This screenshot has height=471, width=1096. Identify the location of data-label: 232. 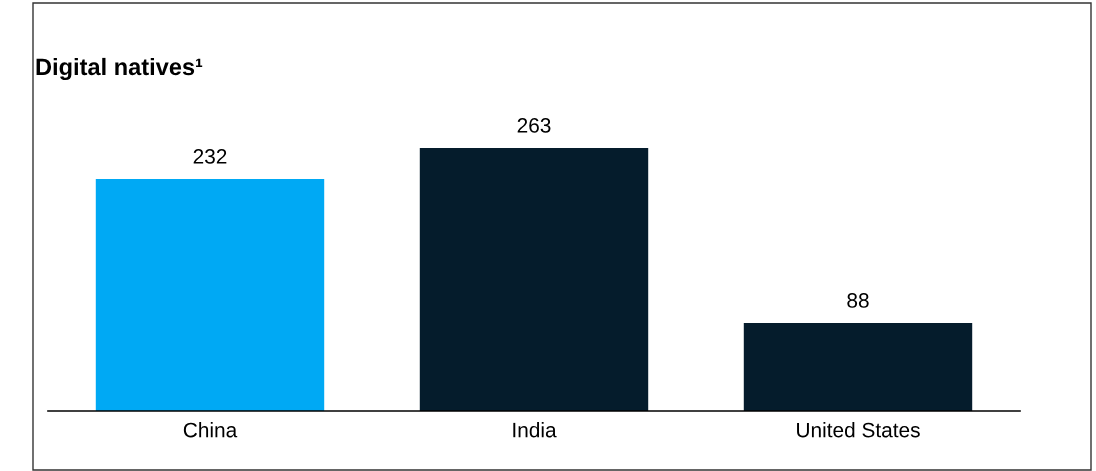
(210, 156).